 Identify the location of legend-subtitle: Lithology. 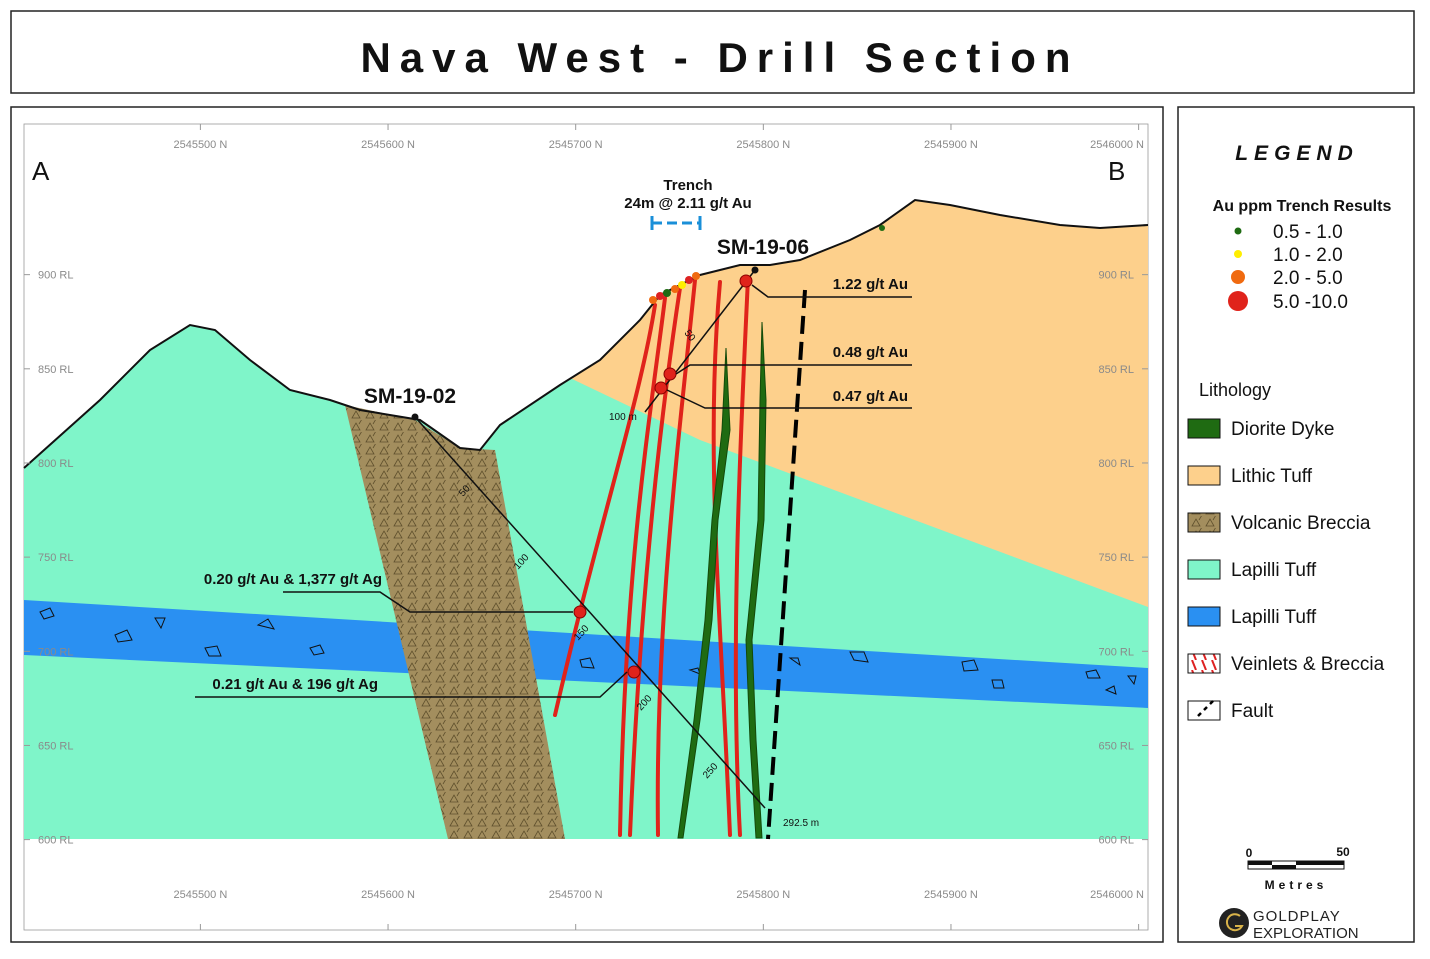
(1235, 390).